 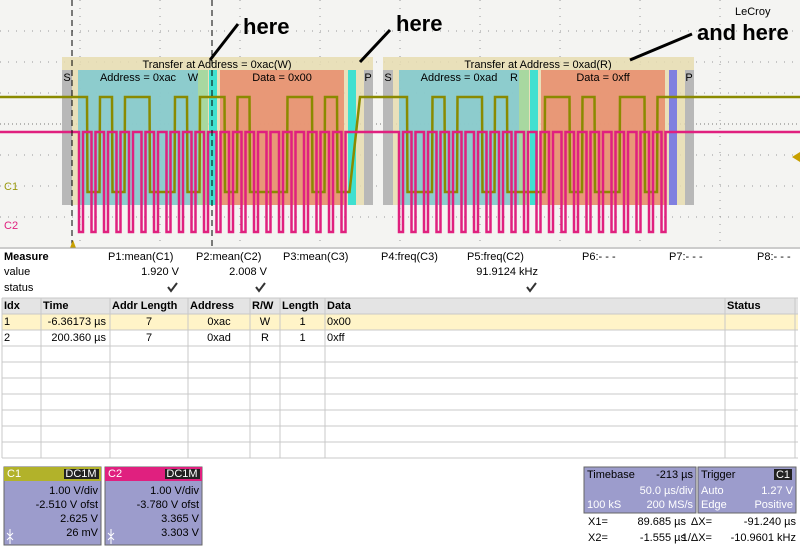 What do you see at coordinates (180, 533) in the screenshot?
I see `channel-up: 3.303 V` at bounding box center [180, 533].